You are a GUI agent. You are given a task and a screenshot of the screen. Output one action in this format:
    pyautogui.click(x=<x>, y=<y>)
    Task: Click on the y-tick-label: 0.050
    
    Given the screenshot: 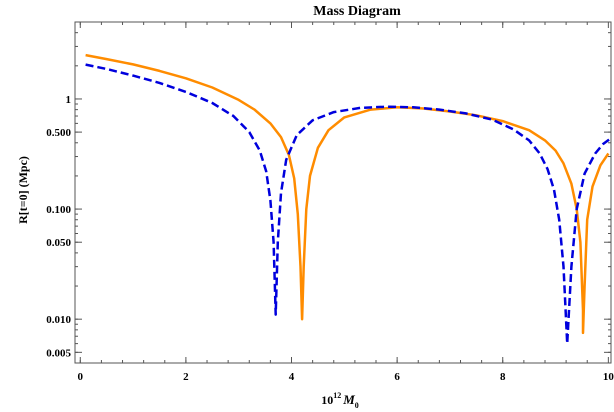 What is the action you would take?
    pyautogui.click(x=58, y=243)
    